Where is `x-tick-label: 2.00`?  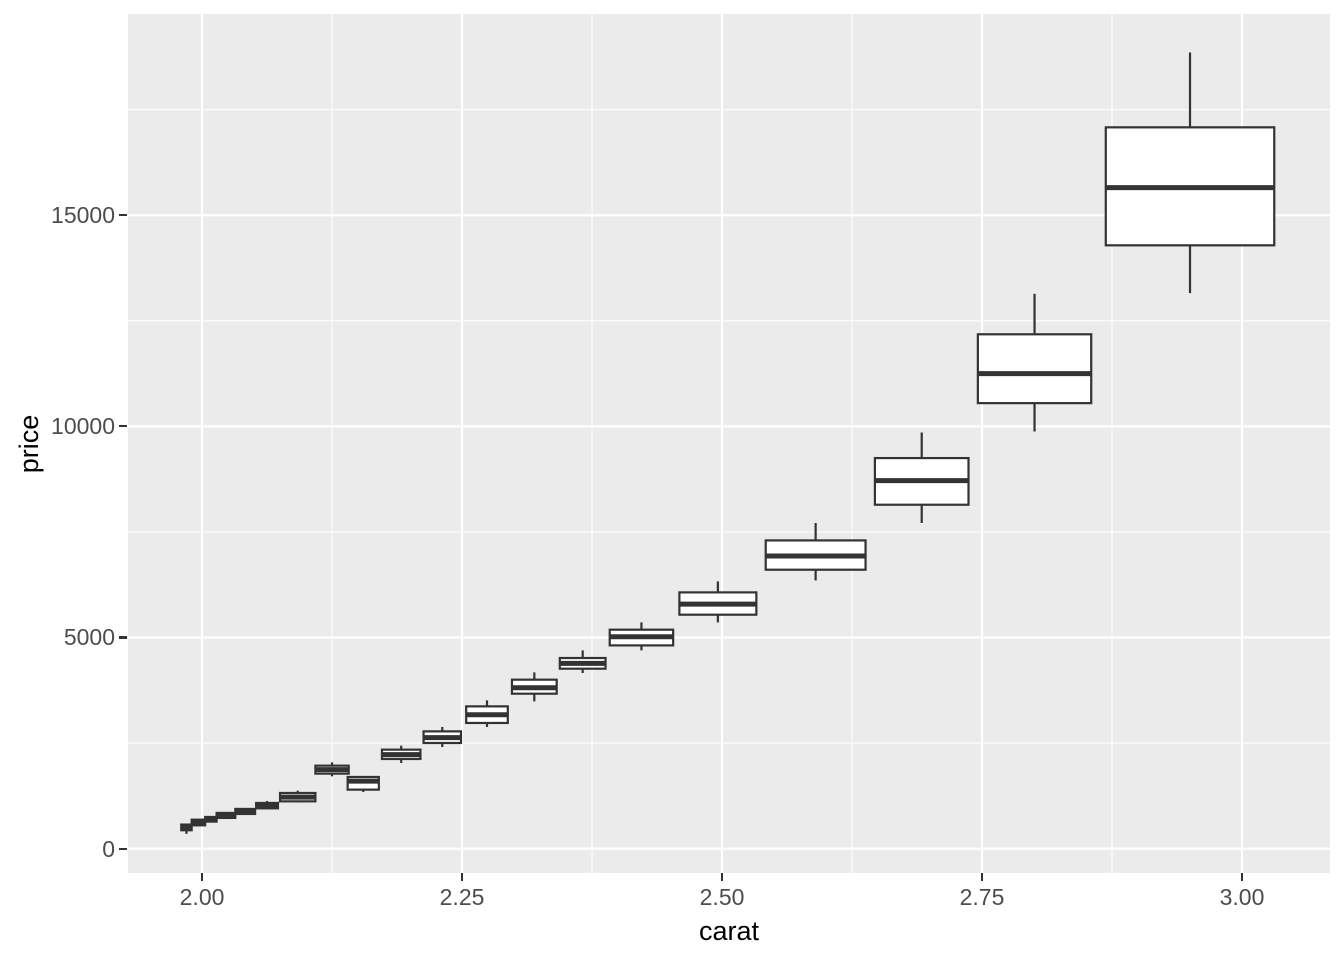
x-tick-label: 2.00 is located at coordinates (202, 897).